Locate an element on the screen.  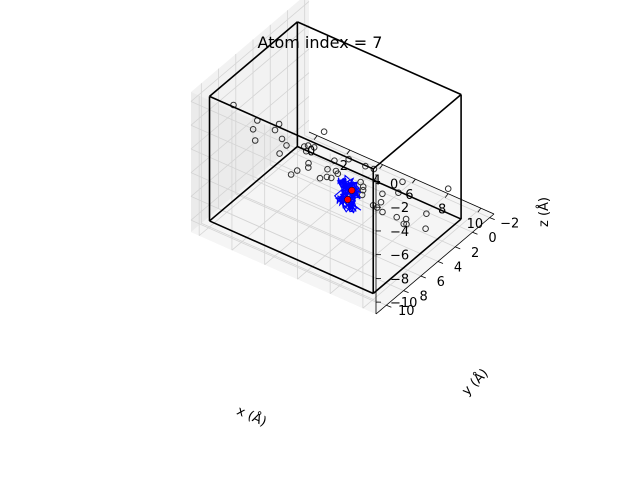
trajectory-markers is located at coordinates (350, 195).